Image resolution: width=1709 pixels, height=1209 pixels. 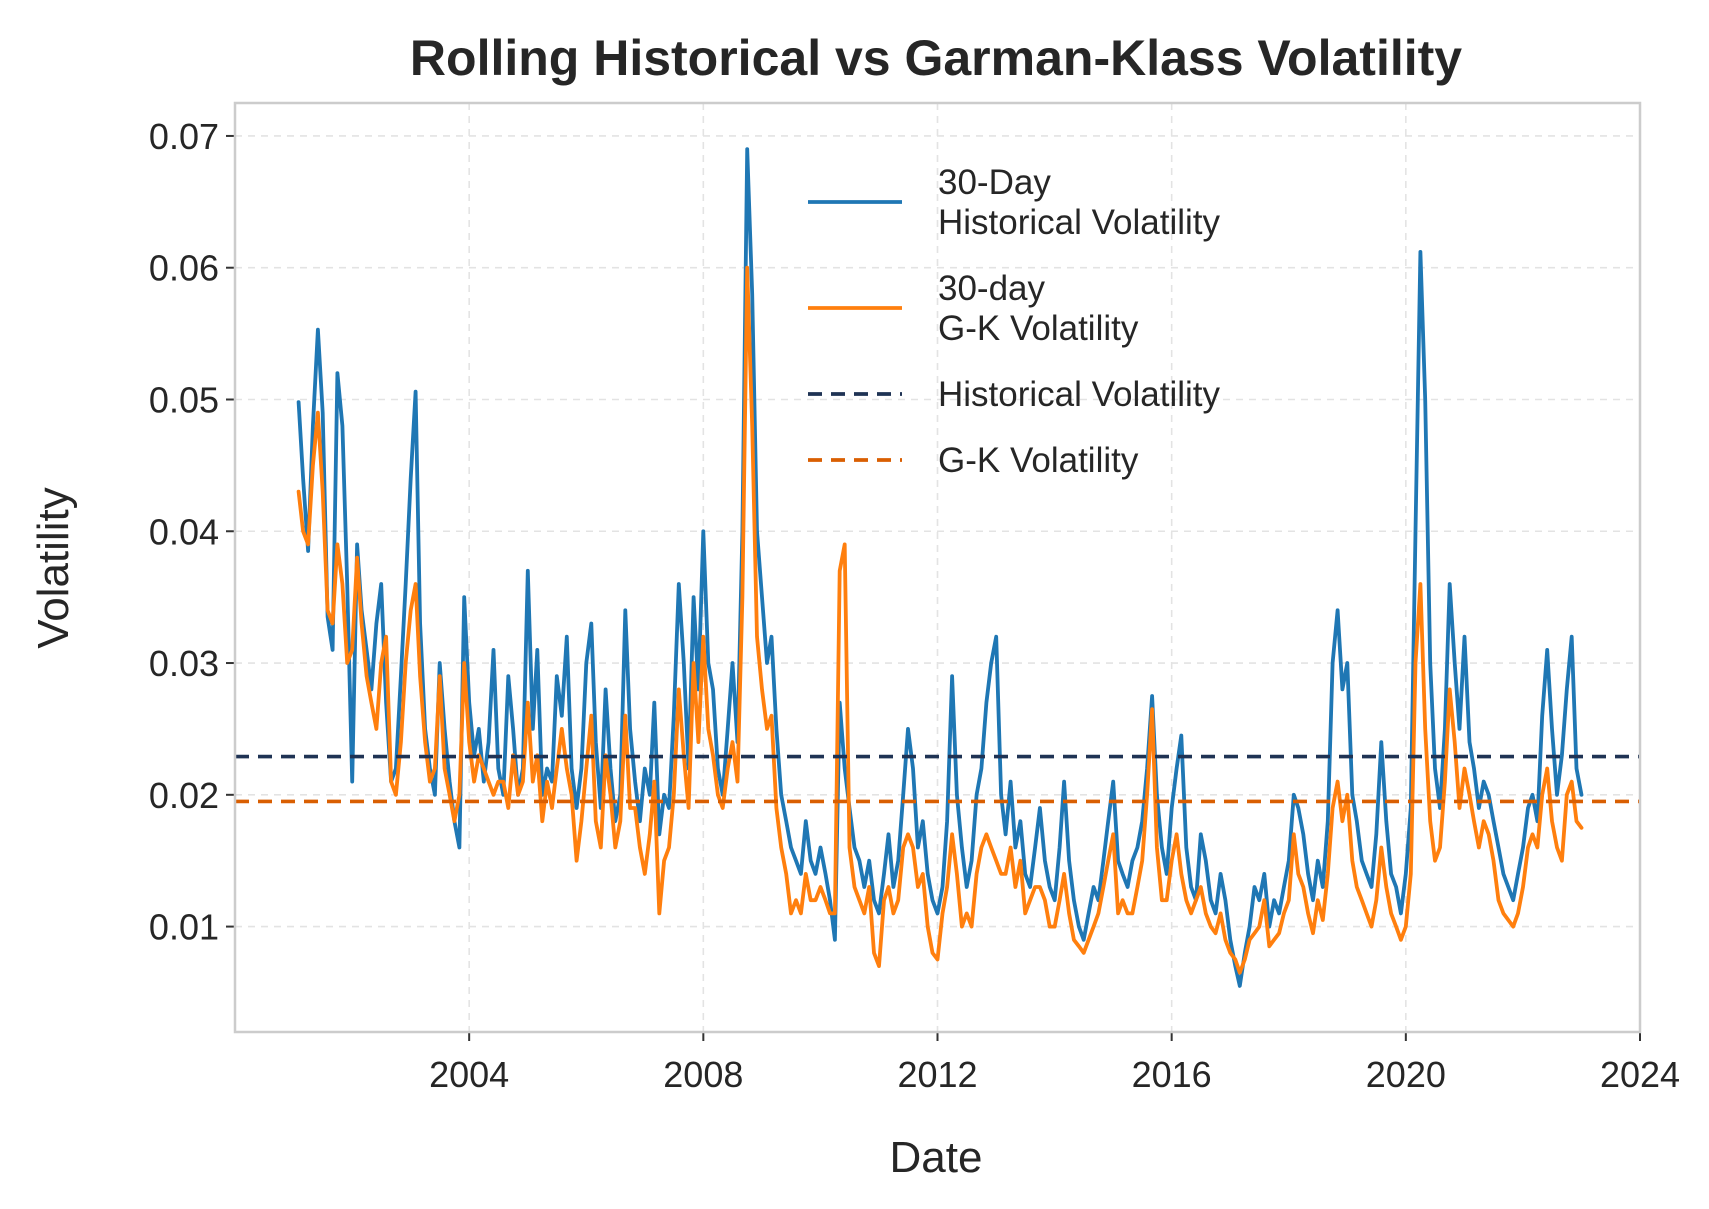 What do you see at coordinates (184, 663) in the screenshot?
I see `y-tick-label: 0.03` at bounding box center [184, 663].